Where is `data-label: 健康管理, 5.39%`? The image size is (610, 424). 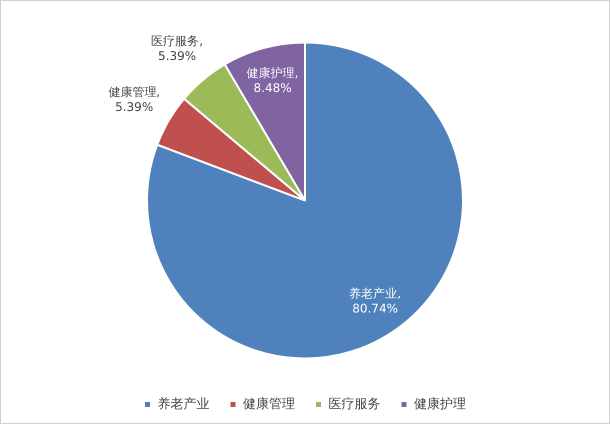
data-label: 健康管理, 5.39% is located at coordinates (134, 99).